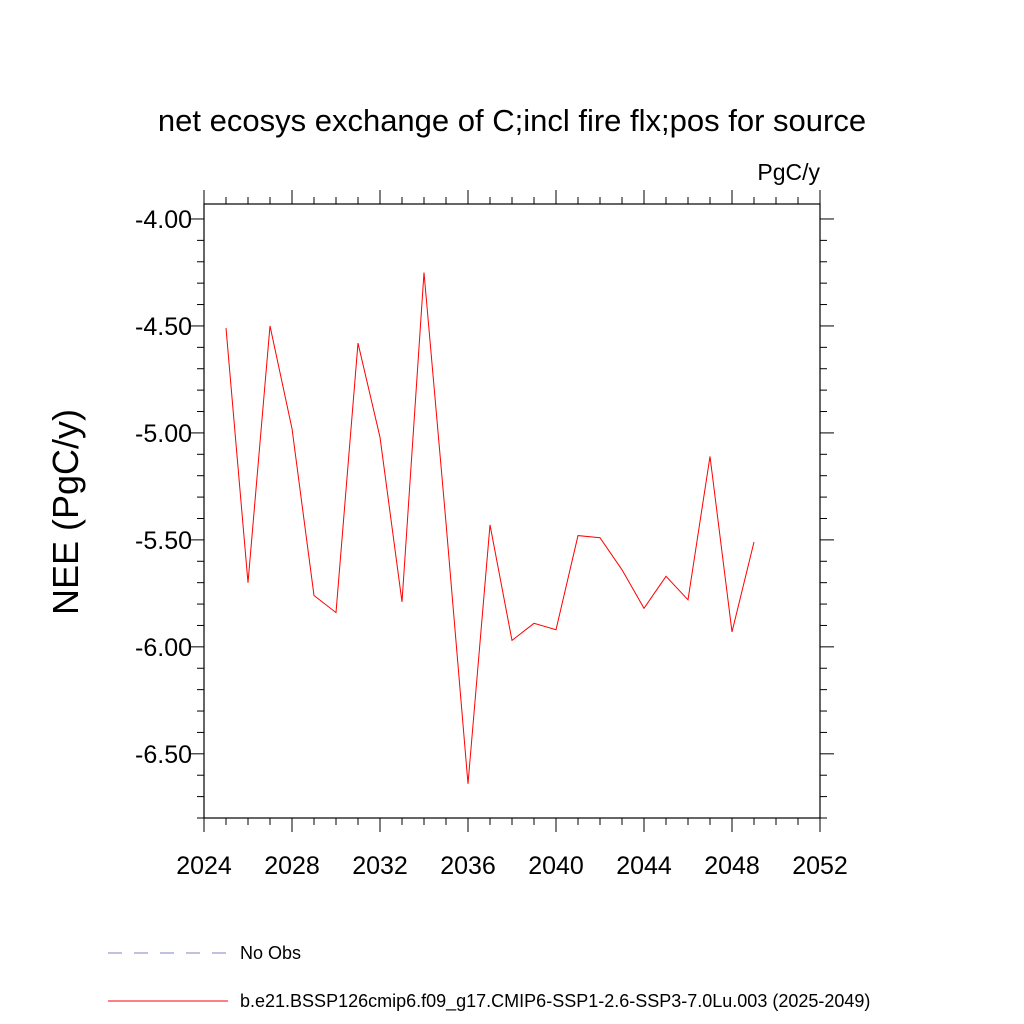 This screenshot has height=1024, width=1024. I want to click on x-tick-label: 2052, so click(820, 866).